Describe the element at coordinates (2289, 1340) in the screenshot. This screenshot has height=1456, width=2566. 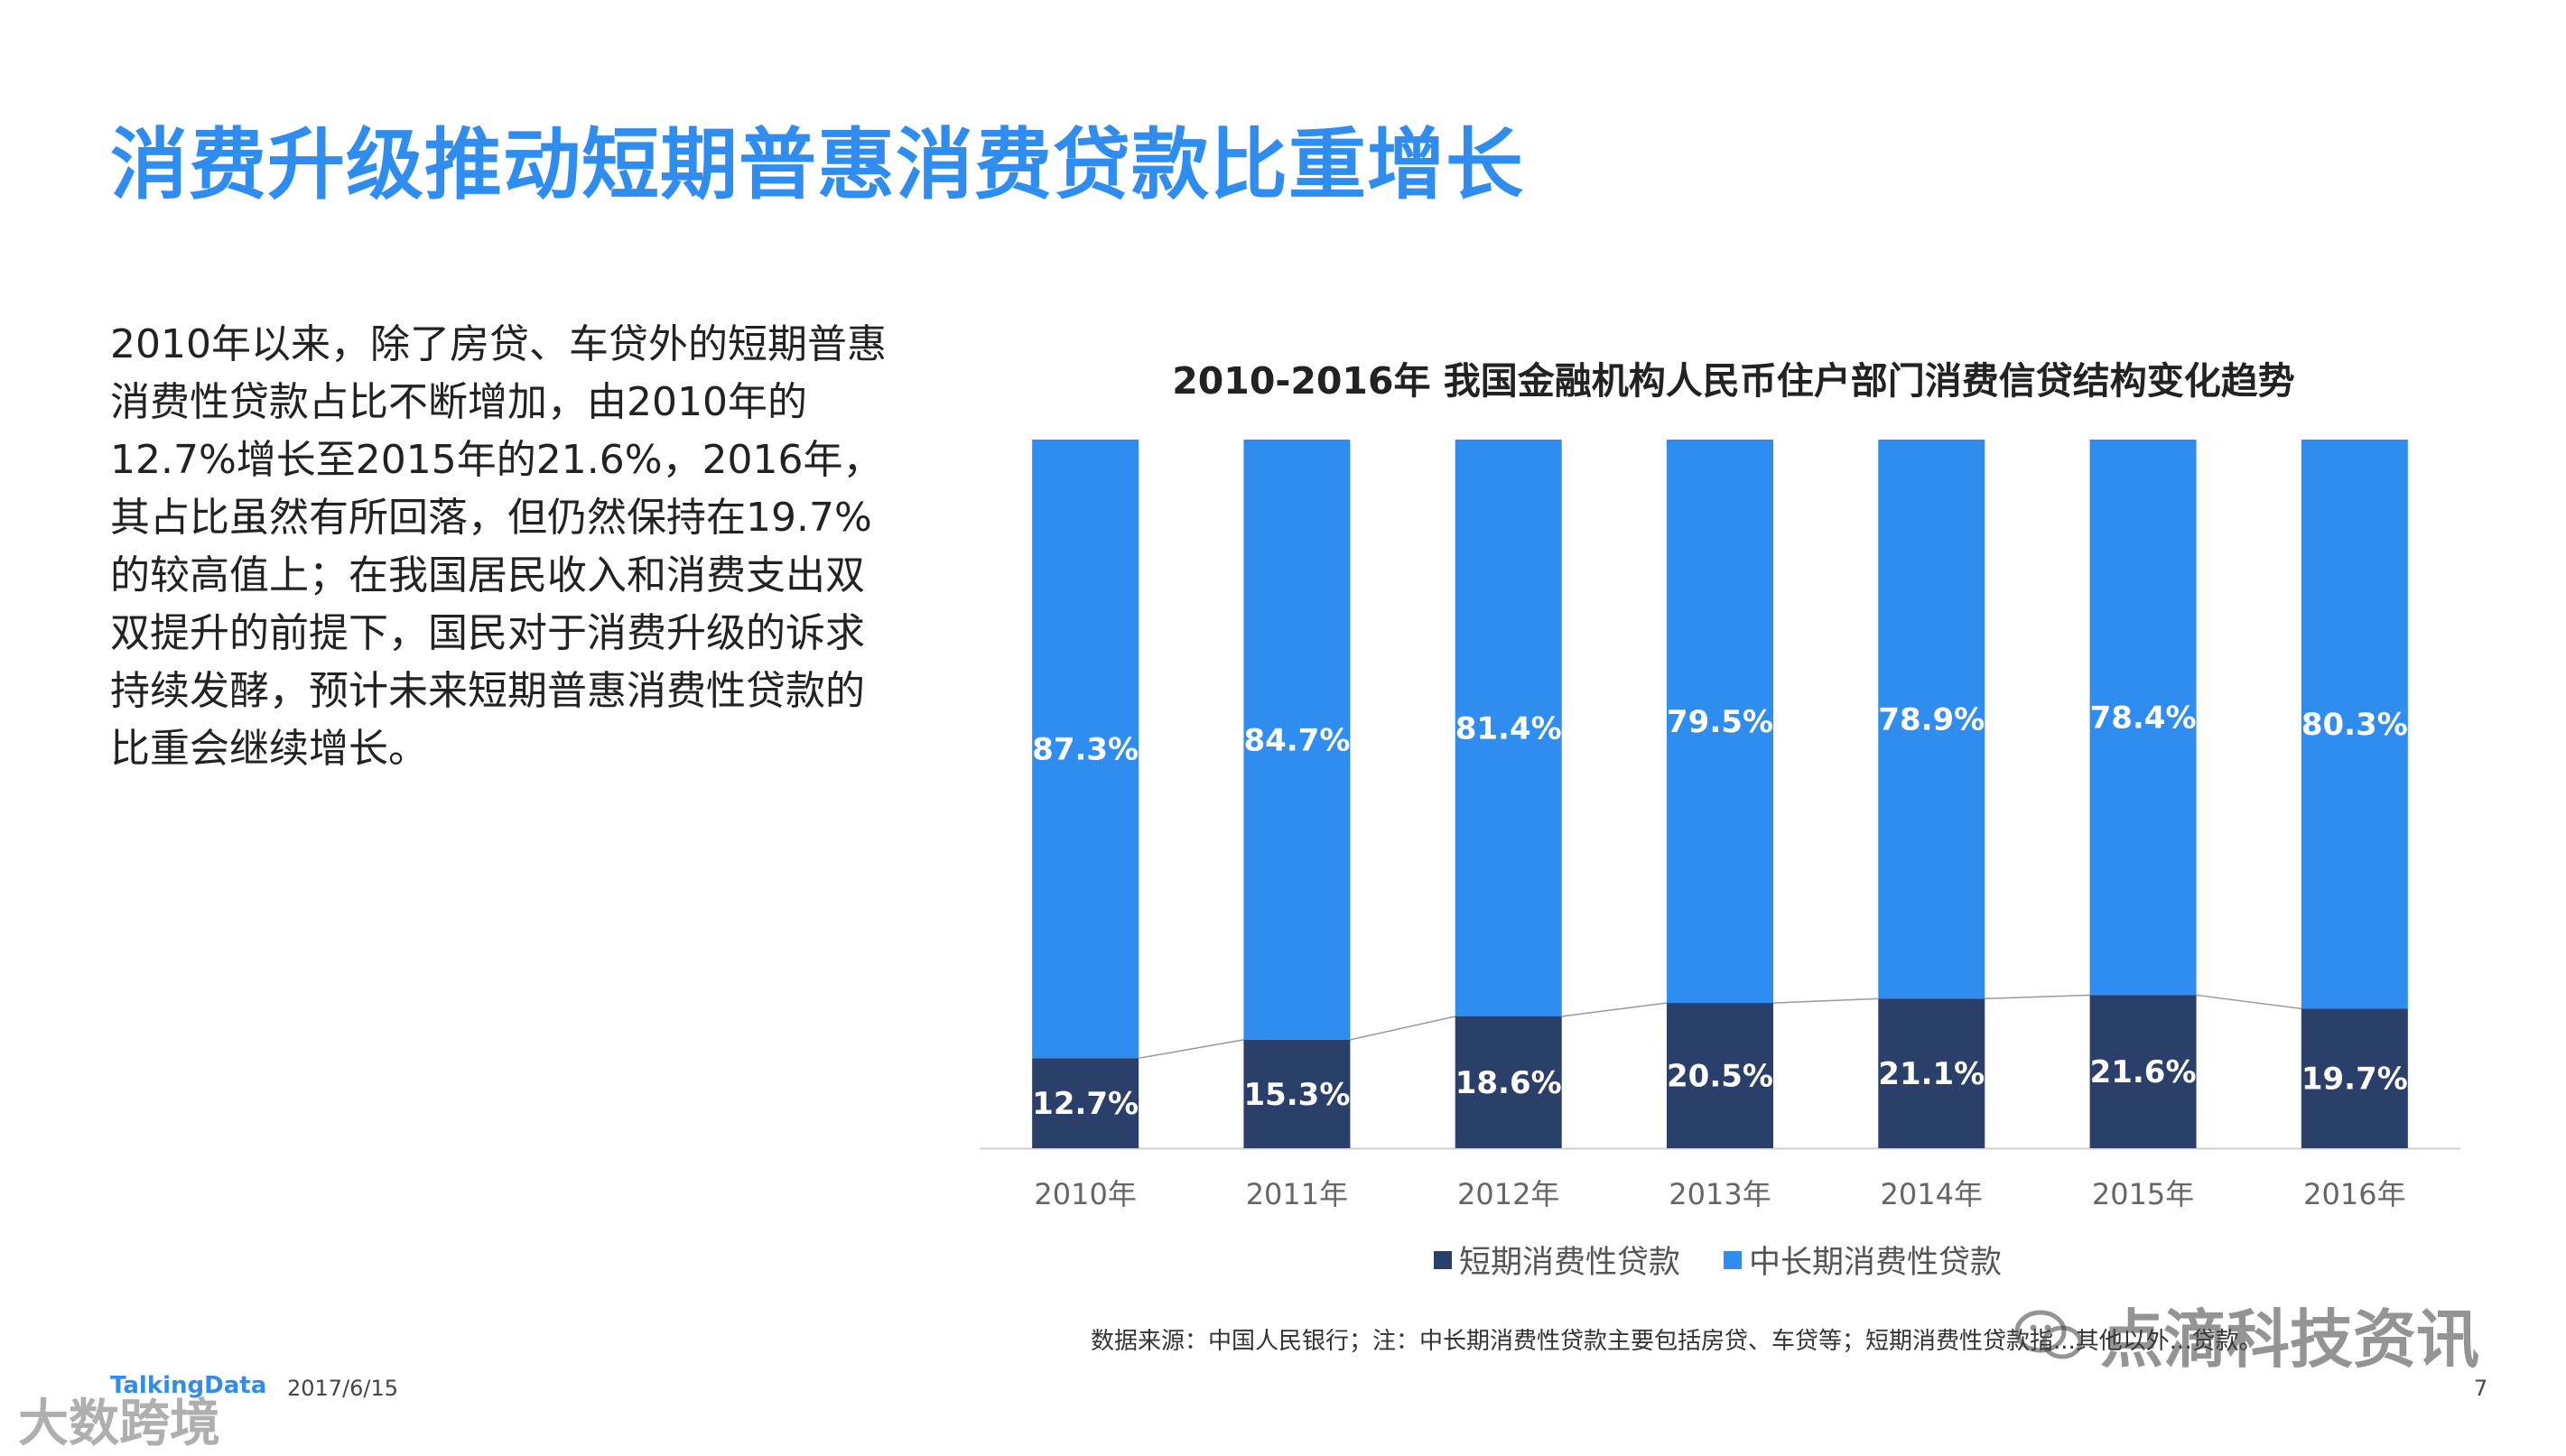
I see `watermark-right-text: 点滴科技资讯` at that location.